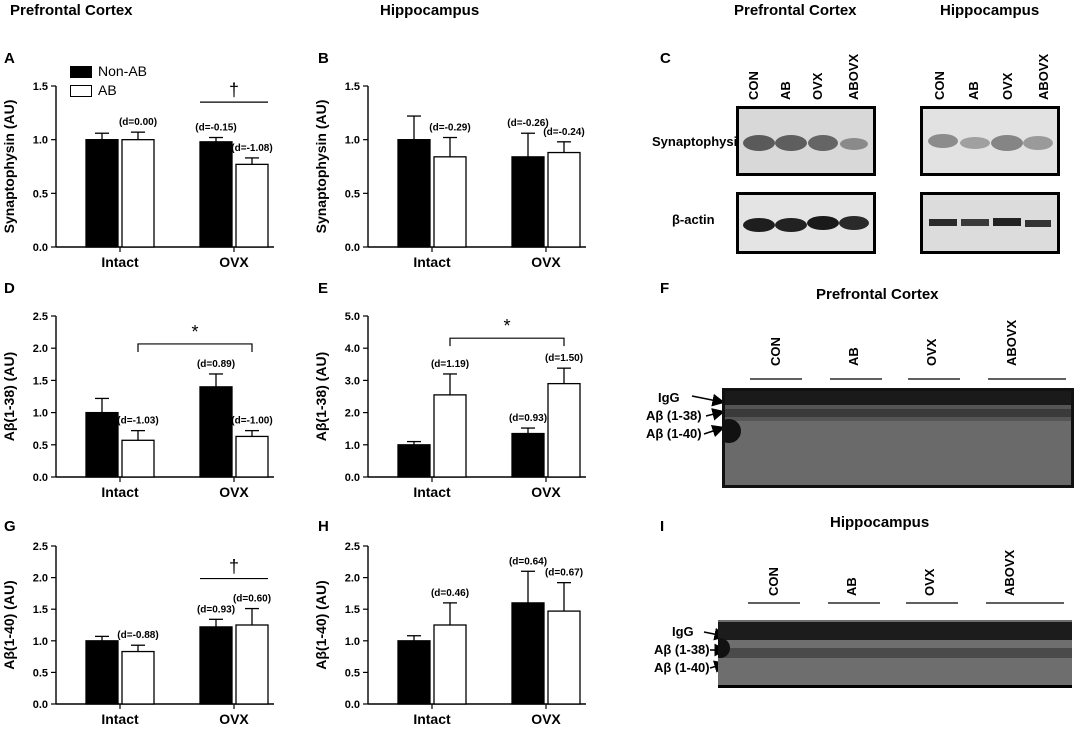 Image resolution: width=1084 pixels, height=732 pixels. I want to click on blot-f-image, so click(895, 438).